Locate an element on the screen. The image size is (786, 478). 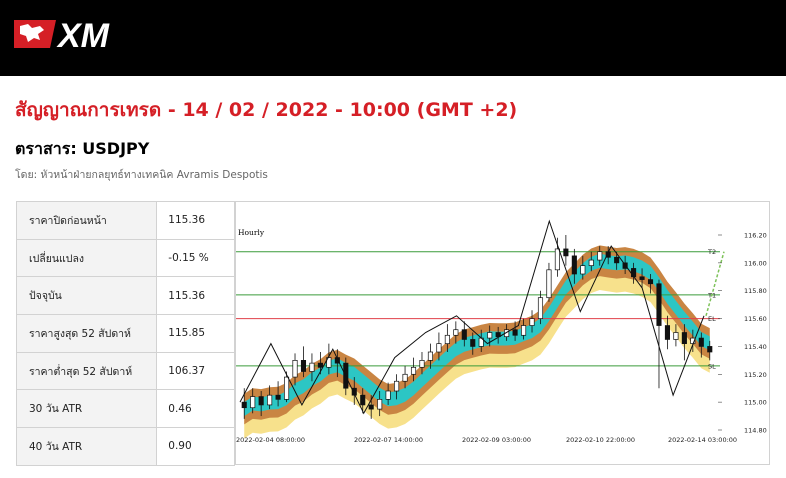
level-label: T2 is located at coordinates (711, 252).